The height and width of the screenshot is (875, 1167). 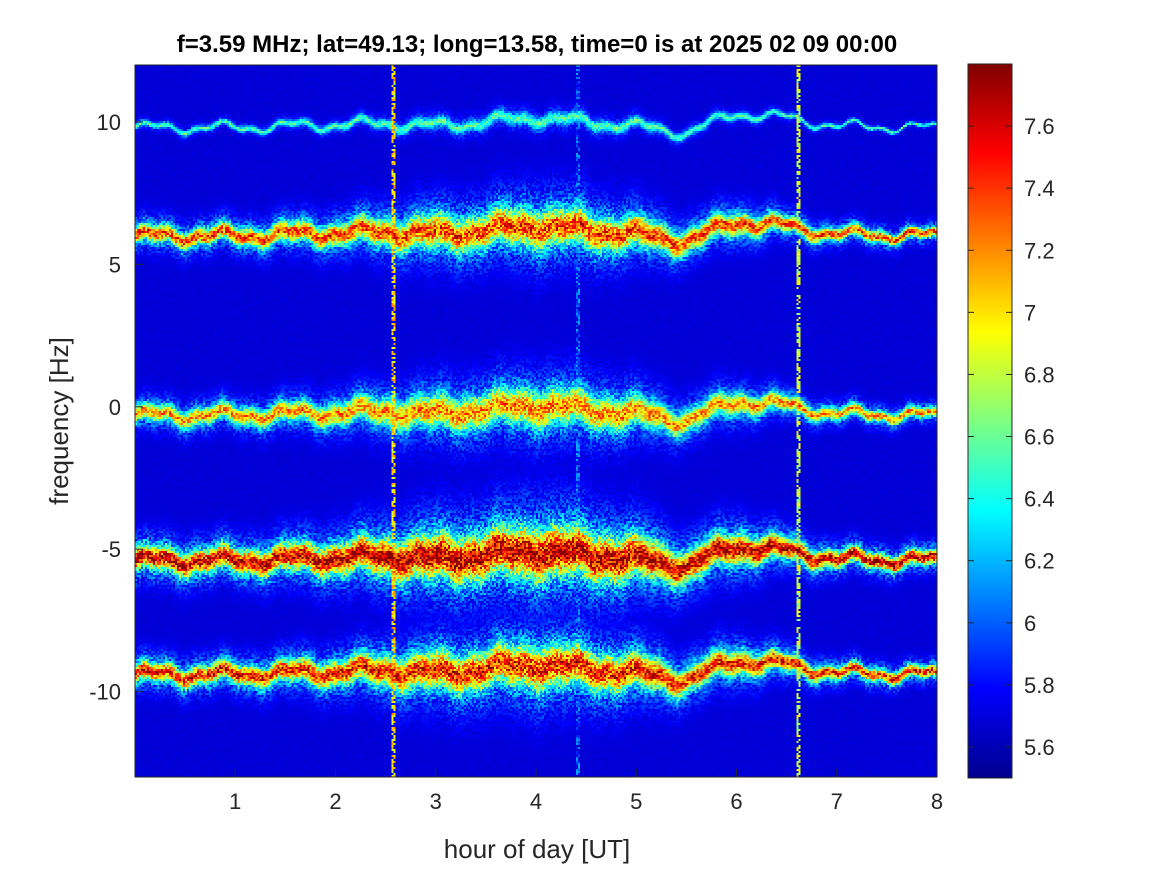 What do you see at coordinates (235, 801) in the screenshot?
I see `x-tick-label: 1` at bounding box center [235, 801].